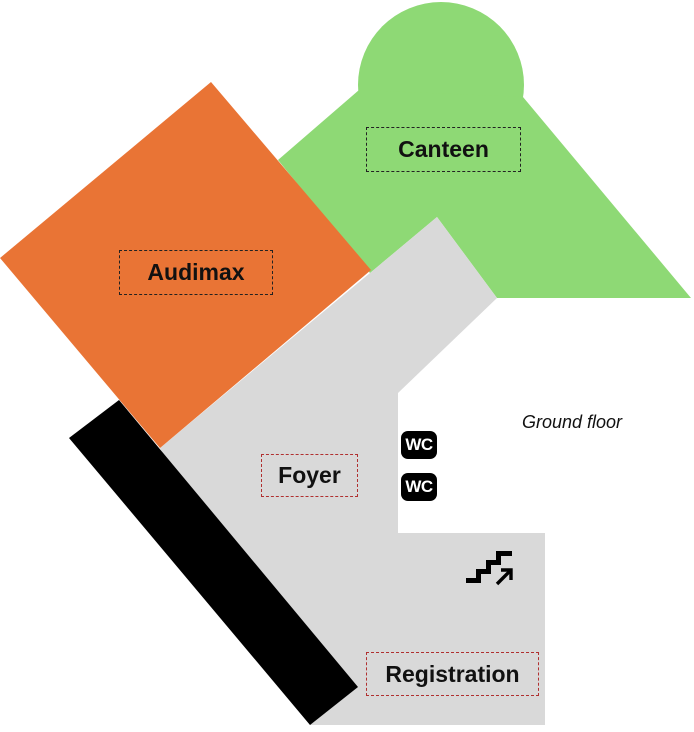  I want to click on canteen-label-text: Canteen, so click(443, 149).